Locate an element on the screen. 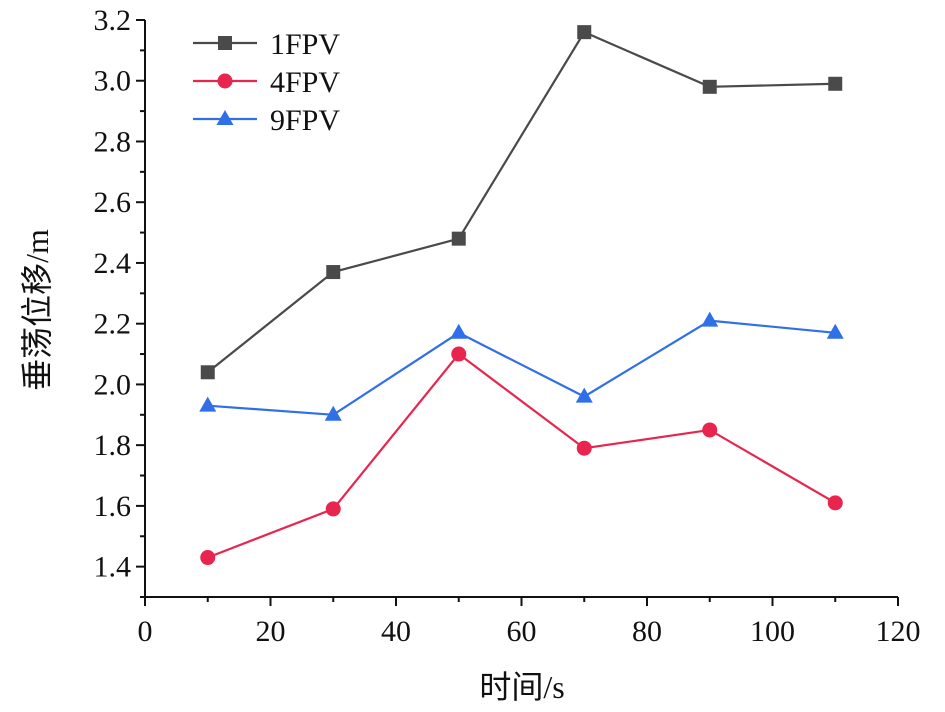 Image resolution: width=945 pixels, height=712 pixels. x-tick-label: 40 is located at coordinates (396, 631).